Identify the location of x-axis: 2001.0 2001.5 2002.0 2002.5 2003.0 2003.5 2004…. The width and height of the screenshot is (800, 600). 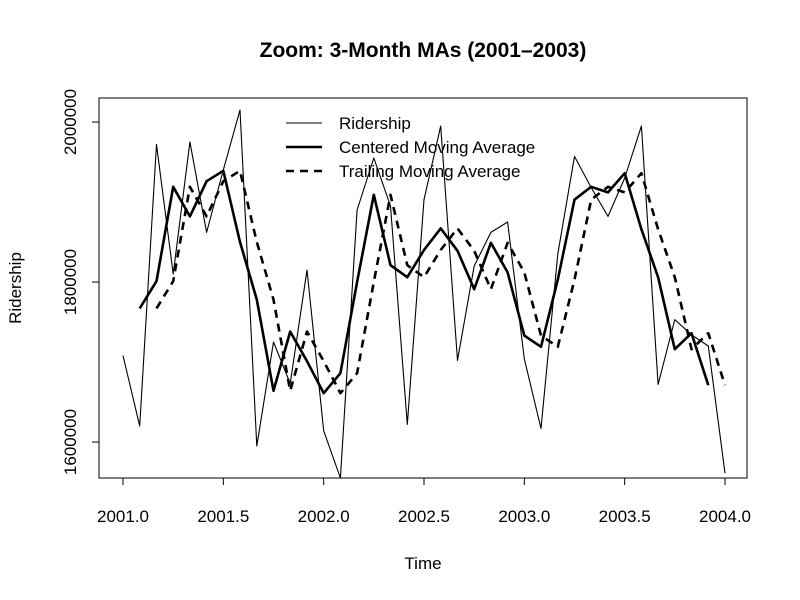
(424, 502).